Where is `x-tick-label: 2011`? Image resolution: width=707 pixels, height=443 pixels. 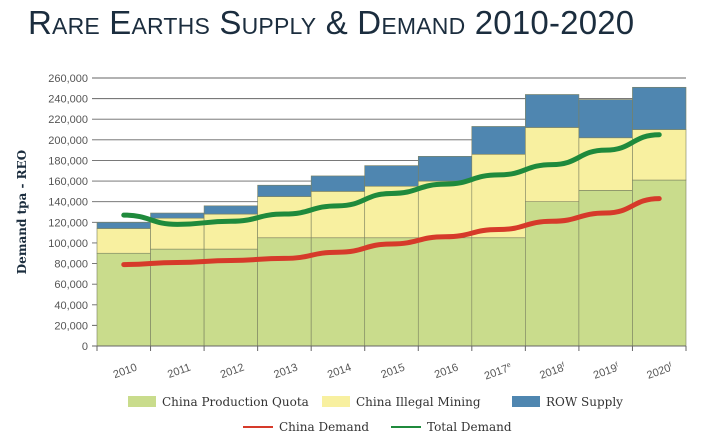 x-tick-label: 2011 is located at coordinates (179, 371).